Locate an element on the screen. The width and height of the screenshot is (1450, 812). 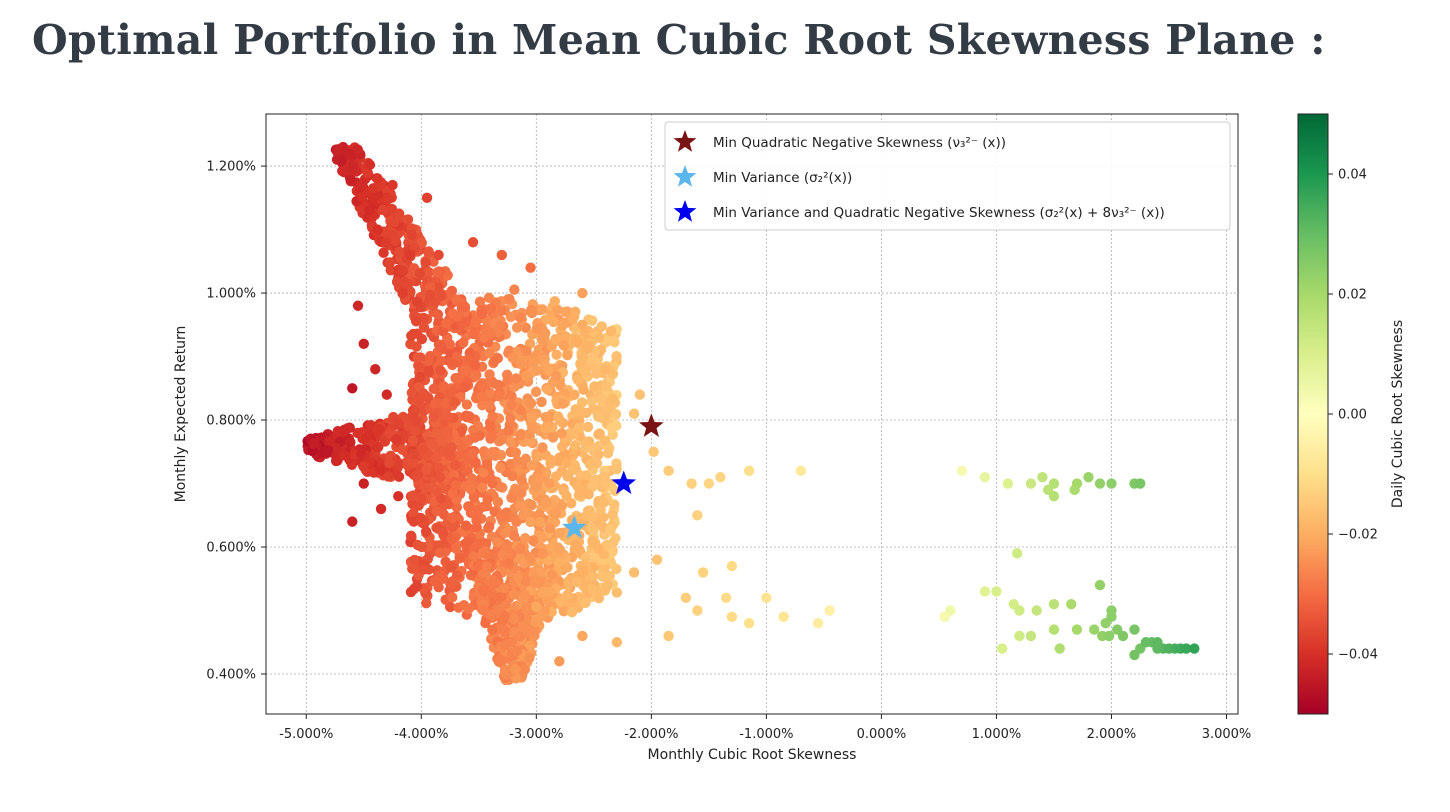
colorbar: −0.04 −0.02 0.00 0.02 0.04 is located at coordinates (1337, 414).